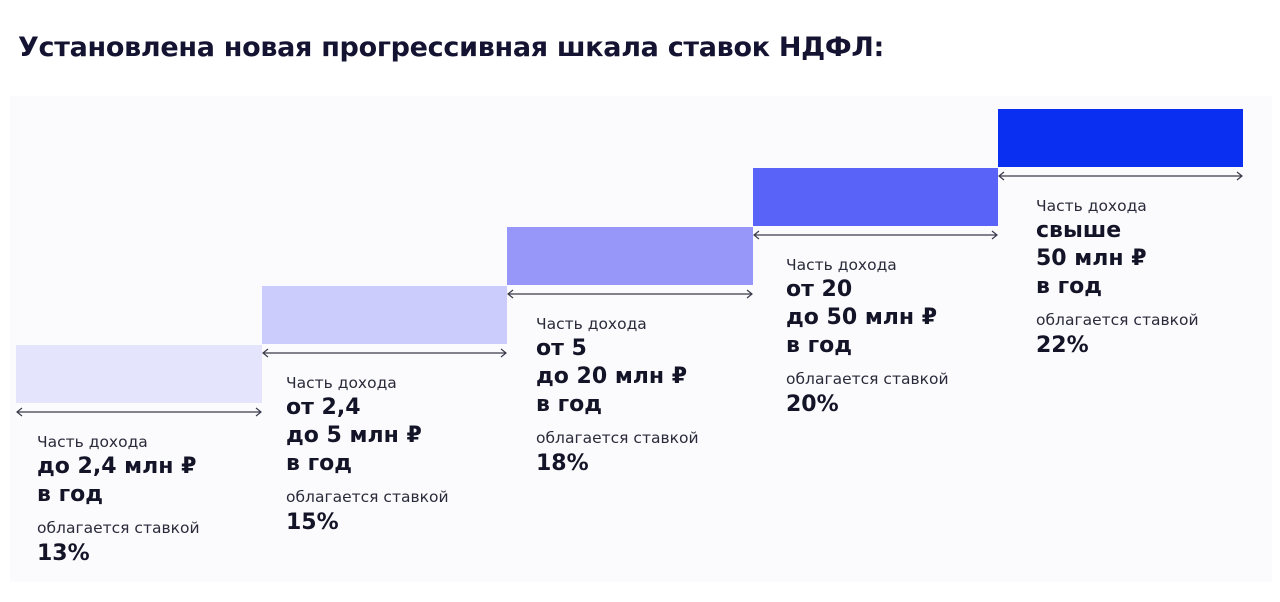 The width and height of the screenshot is (1280, 602). Describe the element at coordinates (862, 317) in the screenshot. I see `tier-4-range: от 20 до 50 млн ₽ в год` at that location.